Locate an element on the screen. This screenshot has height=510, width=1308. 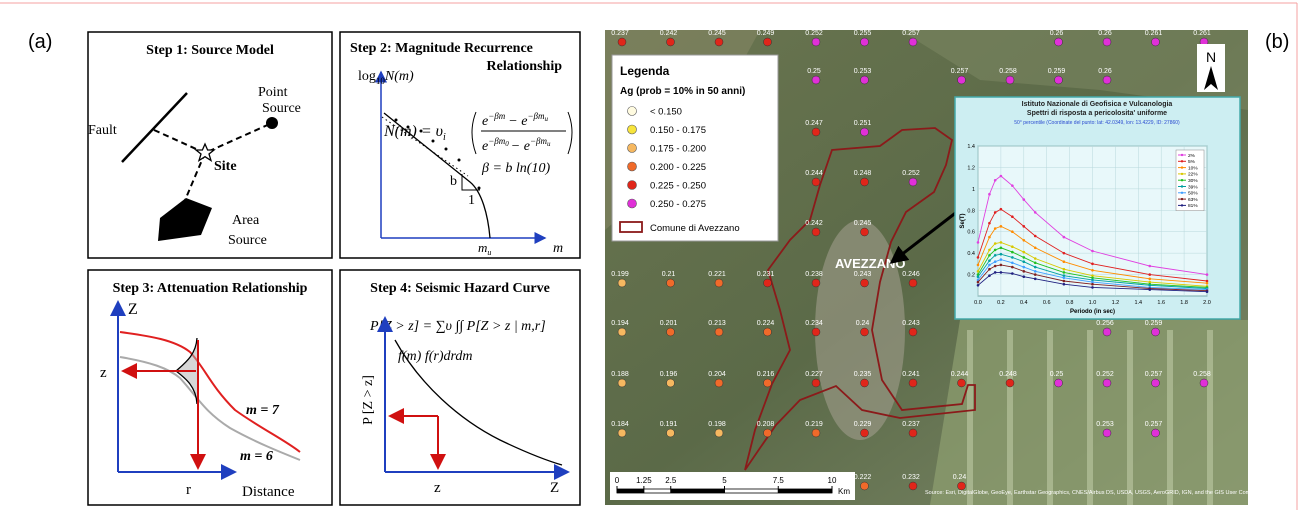
y-tick-label: 1 is located at coordinates (973, 190).